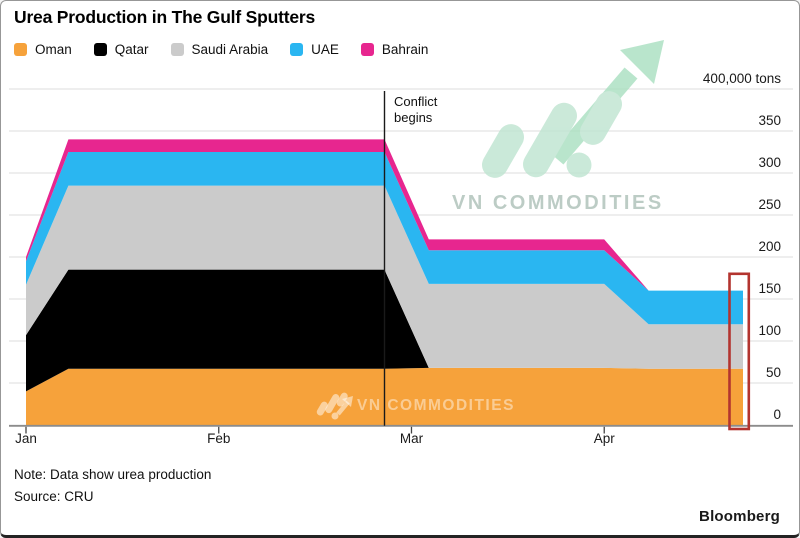 The height and width of the screenshot is (538, 800). Describe the element at coordinates (413, 117) in the screenshot. I see `conflict-annotation-line2: begins` at that location.